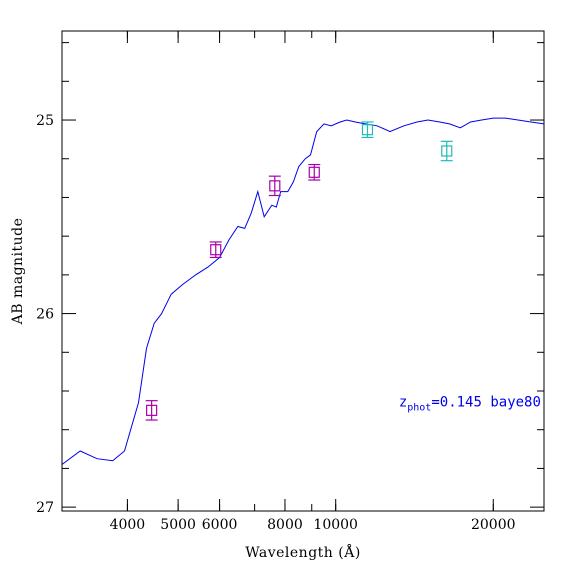 The image size is (574, 574). Describe the element at coordinates (335, 525) in the screenshot. I see `x-tick-label: 10000` at that location.